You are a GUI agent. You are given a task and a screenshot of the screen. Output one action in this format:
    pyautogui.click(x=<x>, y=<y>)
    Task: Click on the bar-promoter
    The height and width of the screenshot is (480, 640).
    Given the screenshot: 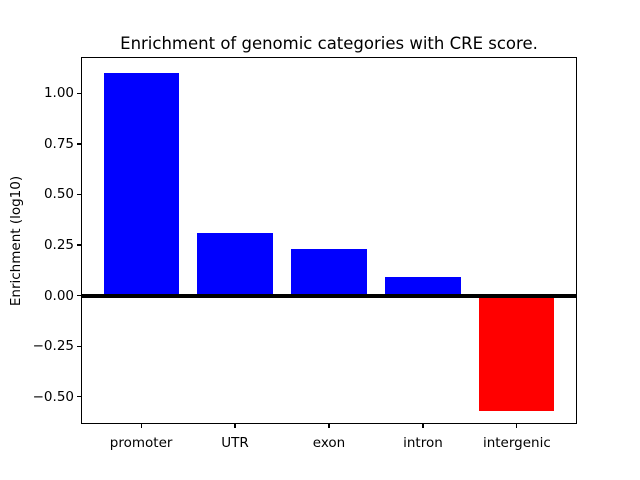 What is the action you would take?
    pyautogui.click(x=141, y=184)
    